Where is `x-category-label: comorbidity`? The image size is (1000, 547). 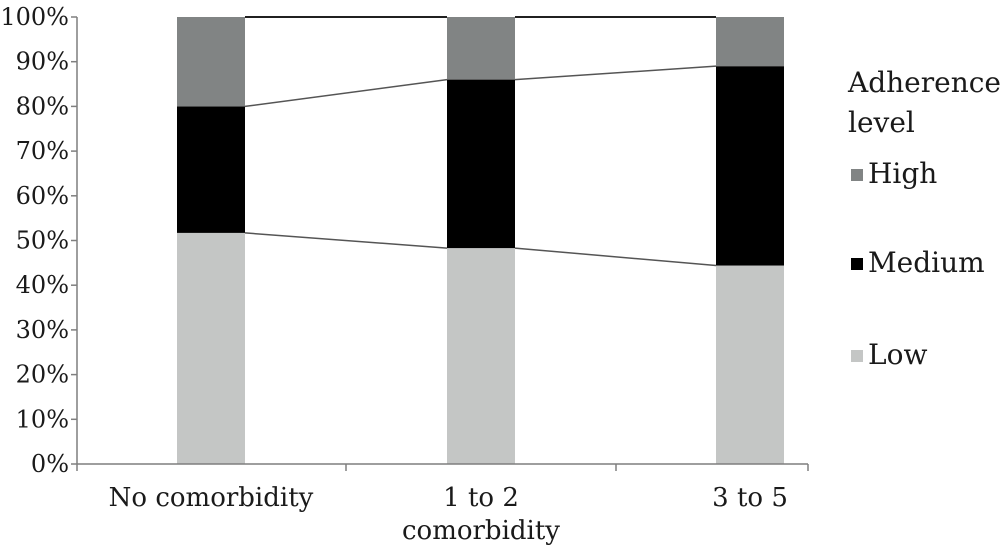
x-category-label: comorbidity is located at coordinates (481, 531).